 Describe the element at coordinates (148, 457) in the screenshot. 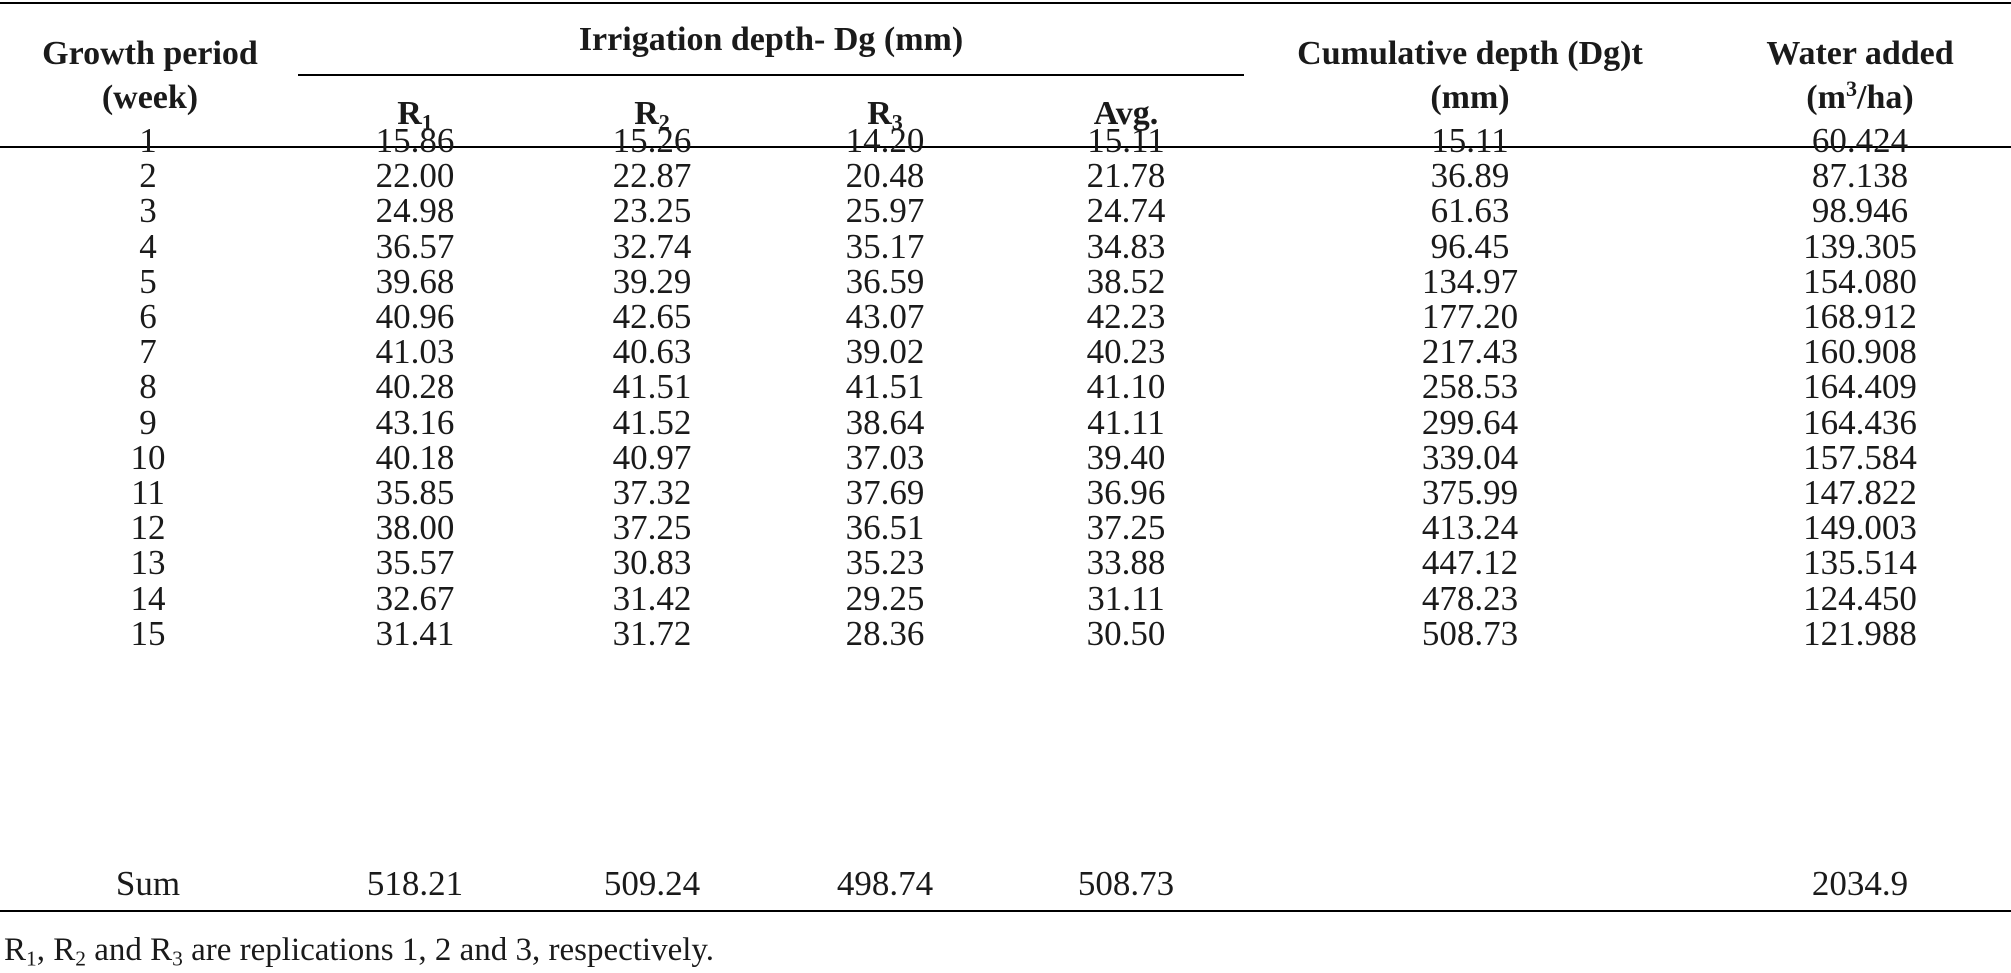

I see `cell-week: 10` at that location.